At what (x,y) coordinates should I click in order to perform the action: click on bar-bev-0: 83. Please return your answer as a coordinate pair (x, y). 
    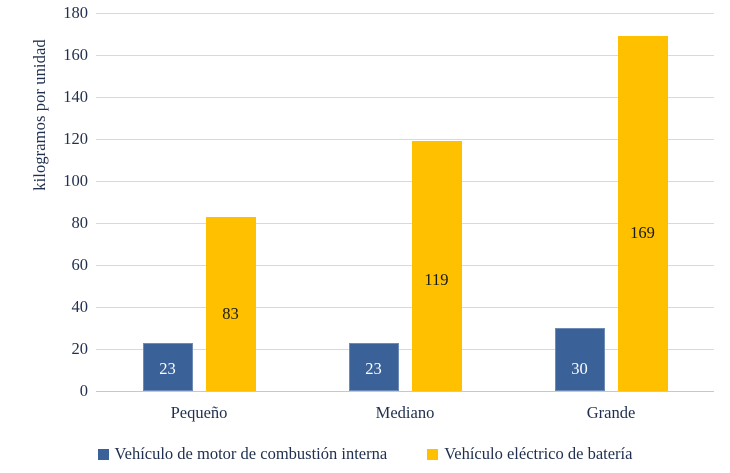
    Looking at the image, I should click on (230, 303).